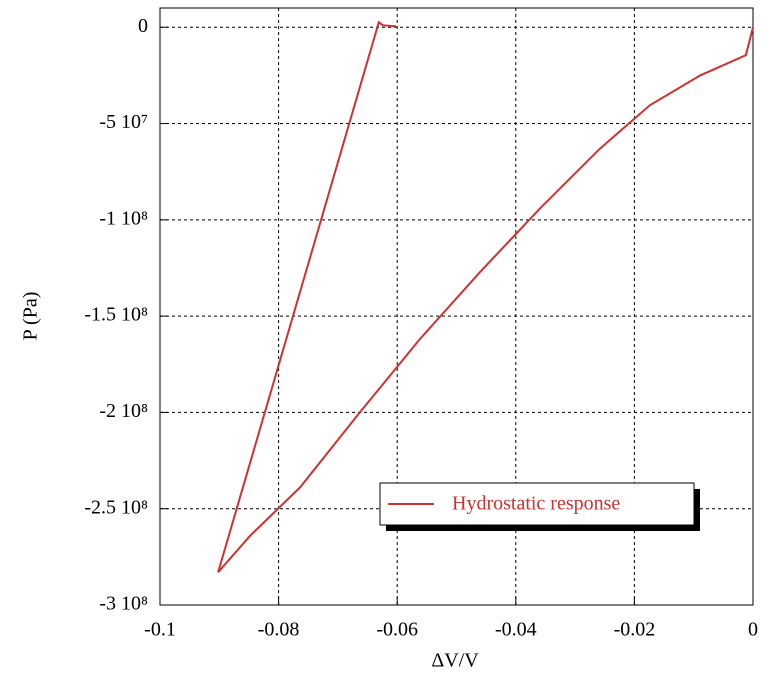  I want to click on legend-label: Hydrostatic response, so click(536, 504).